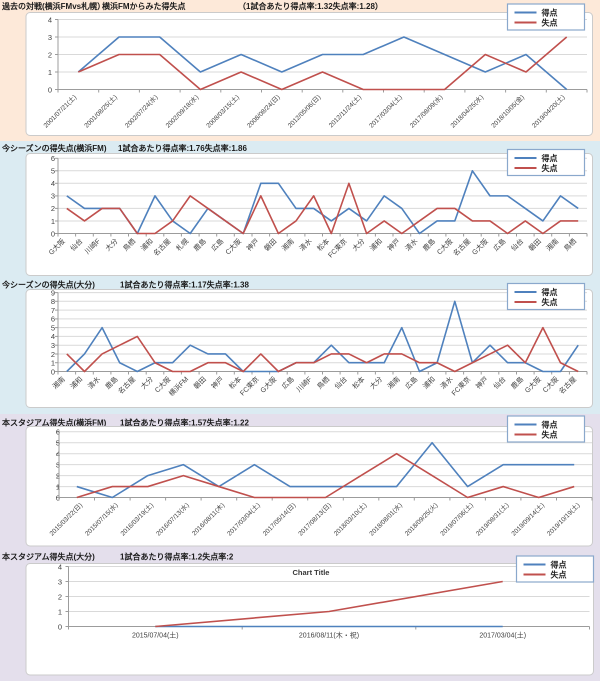  What do you see at coordinates (311, 572) in the screenshot?
I see `svg-text: Chart Title` at bounding box center [311, 572].